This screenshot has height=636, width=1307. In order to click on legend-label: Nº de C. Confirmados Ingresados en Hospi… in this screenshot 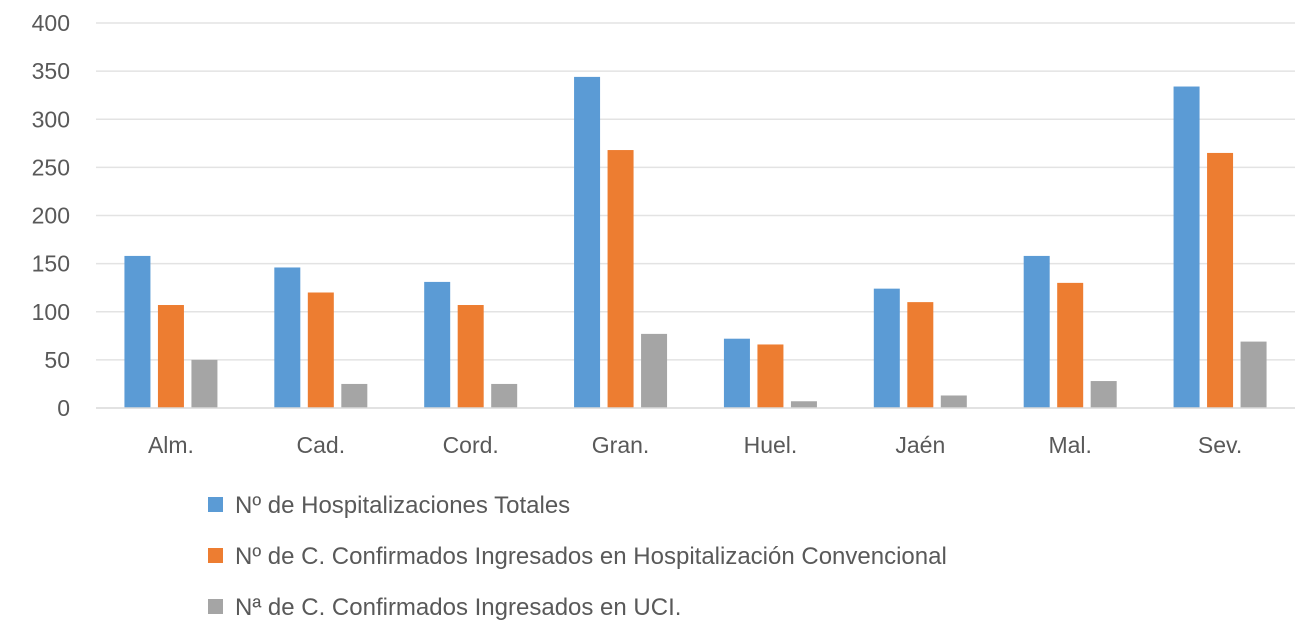, I will do `click(591, 556)`.